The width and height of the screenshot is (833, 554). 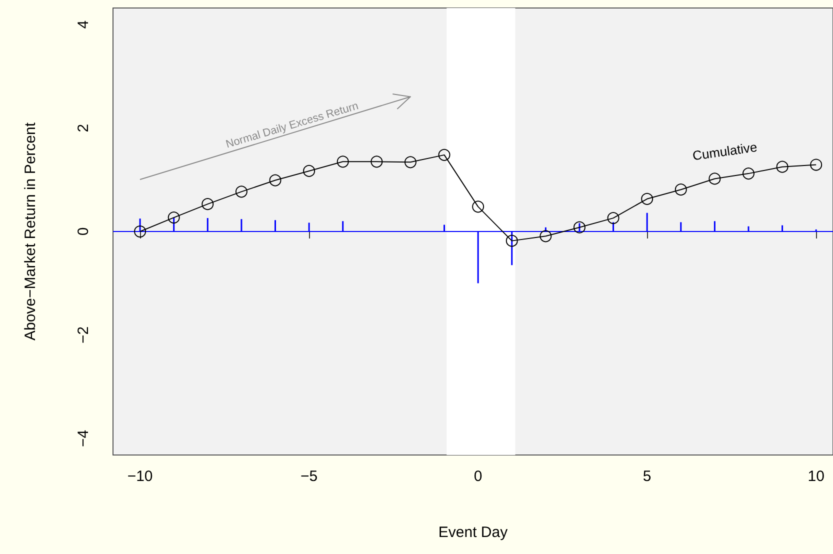 I want to click on x-axis-title: Event Day, so click(x=473, y=532).